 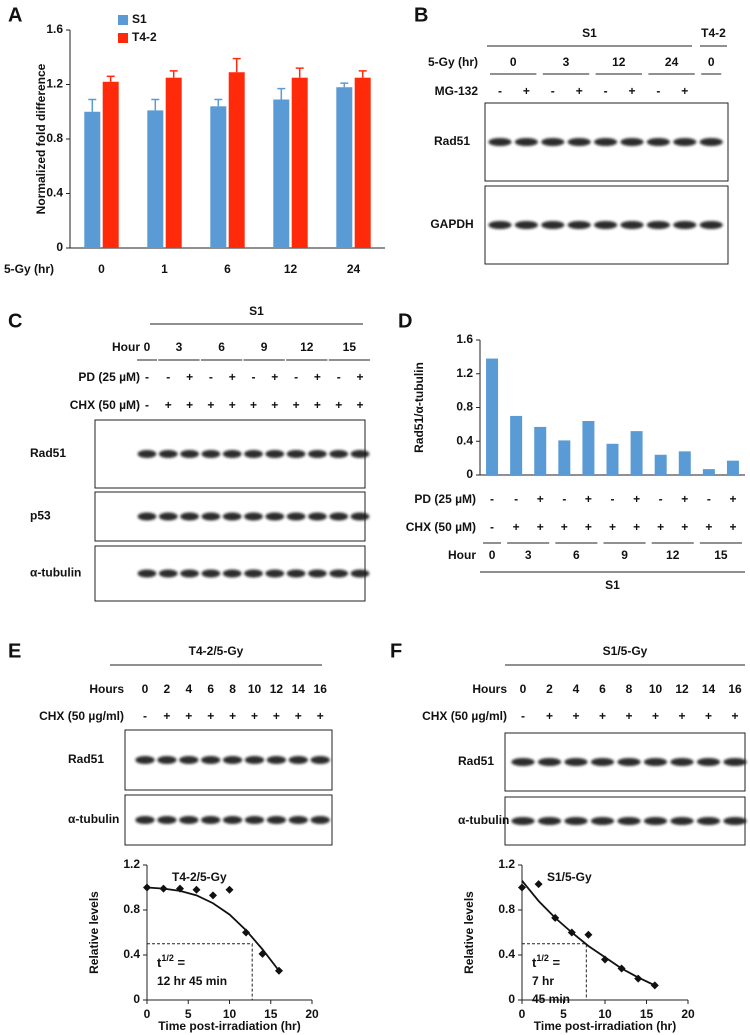 I want to click on row-value: 8, so click(x=232, y=689).